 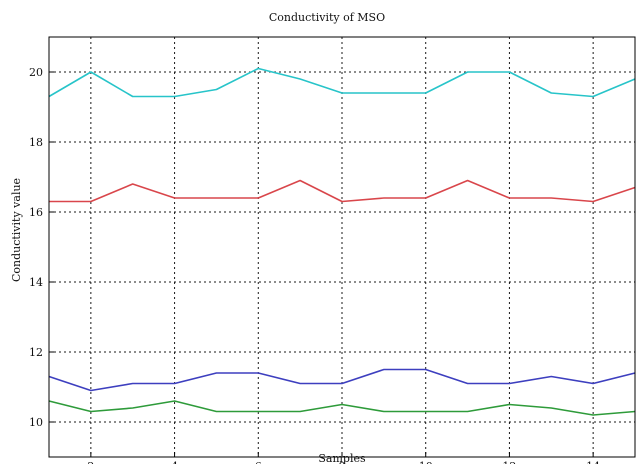 I want to click on x-tick-label: 6, so click(x=258, y=462).